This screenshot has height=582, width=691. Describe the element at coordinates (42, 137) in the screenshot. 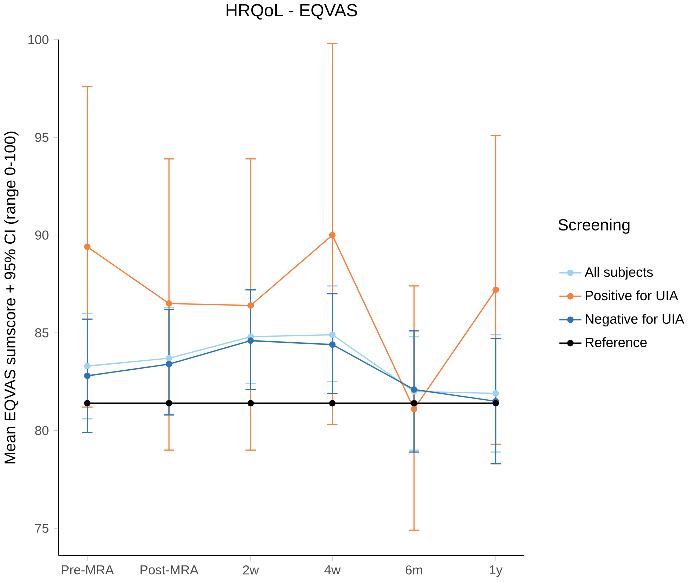

I see `y-tick-label: 95` at that location.